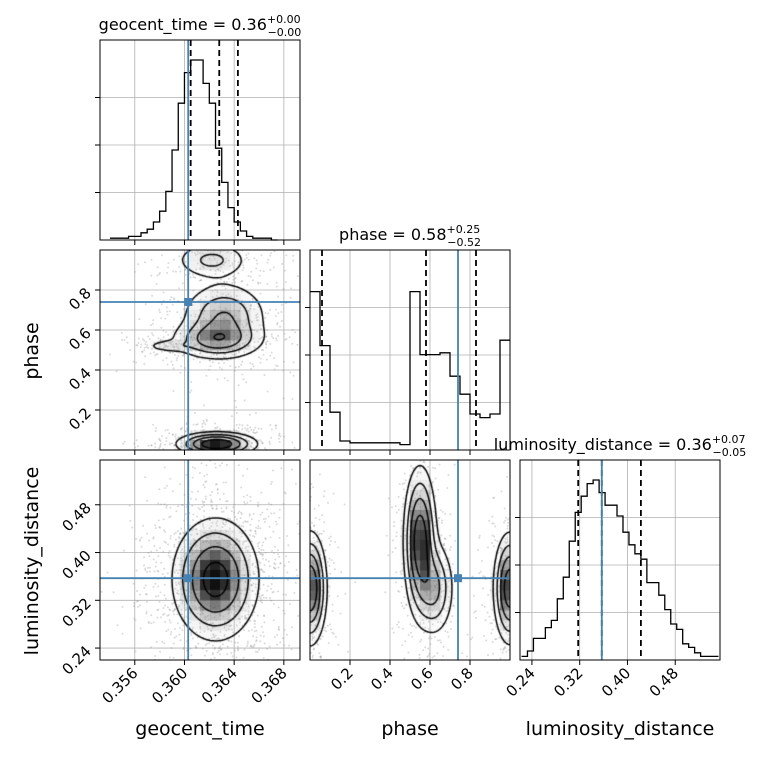  What do you see at coordinates (410, 236) in the screenshot?
I see `phase-1d-title: phase = 0.58+0.25 −0.52` at bounding box center [410, 236].